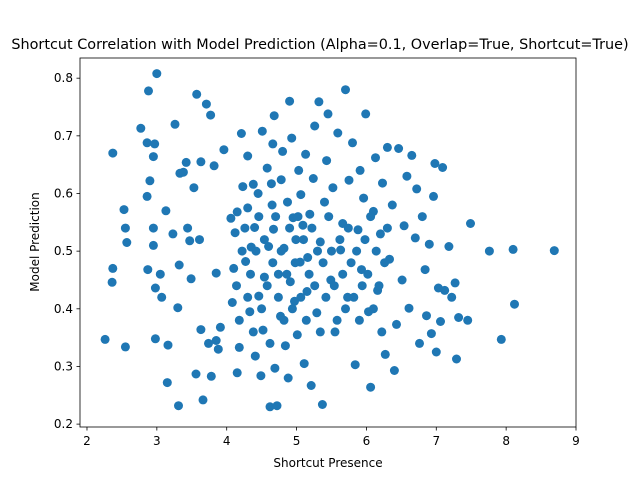  What do you see at coordinates (63, 424) in the screenshot?
I see `y-tick-label: 0.2` at bounding box center [63, 424].